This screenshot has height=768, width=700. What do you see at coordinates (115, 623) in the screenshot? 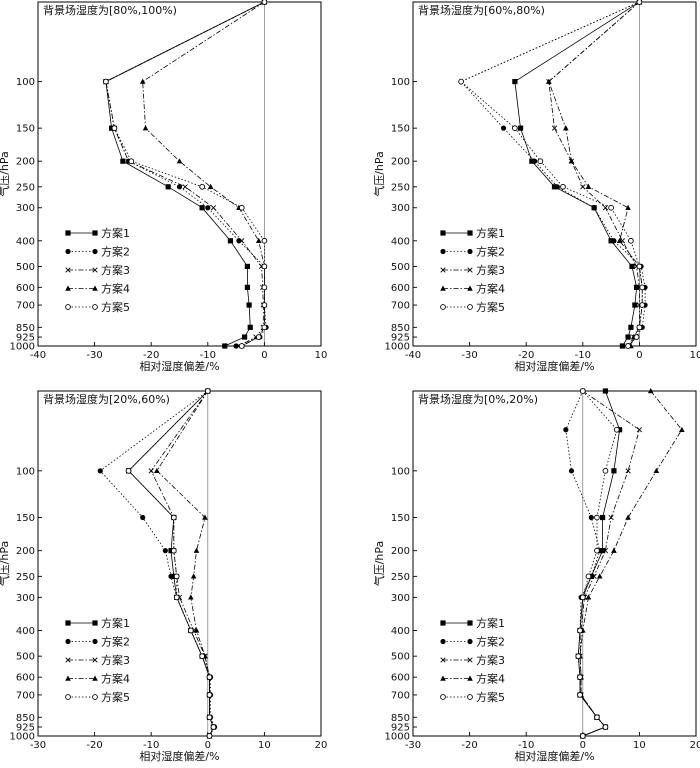
I see `legend-label-1: 方案1` at bounding box center [115, 623].